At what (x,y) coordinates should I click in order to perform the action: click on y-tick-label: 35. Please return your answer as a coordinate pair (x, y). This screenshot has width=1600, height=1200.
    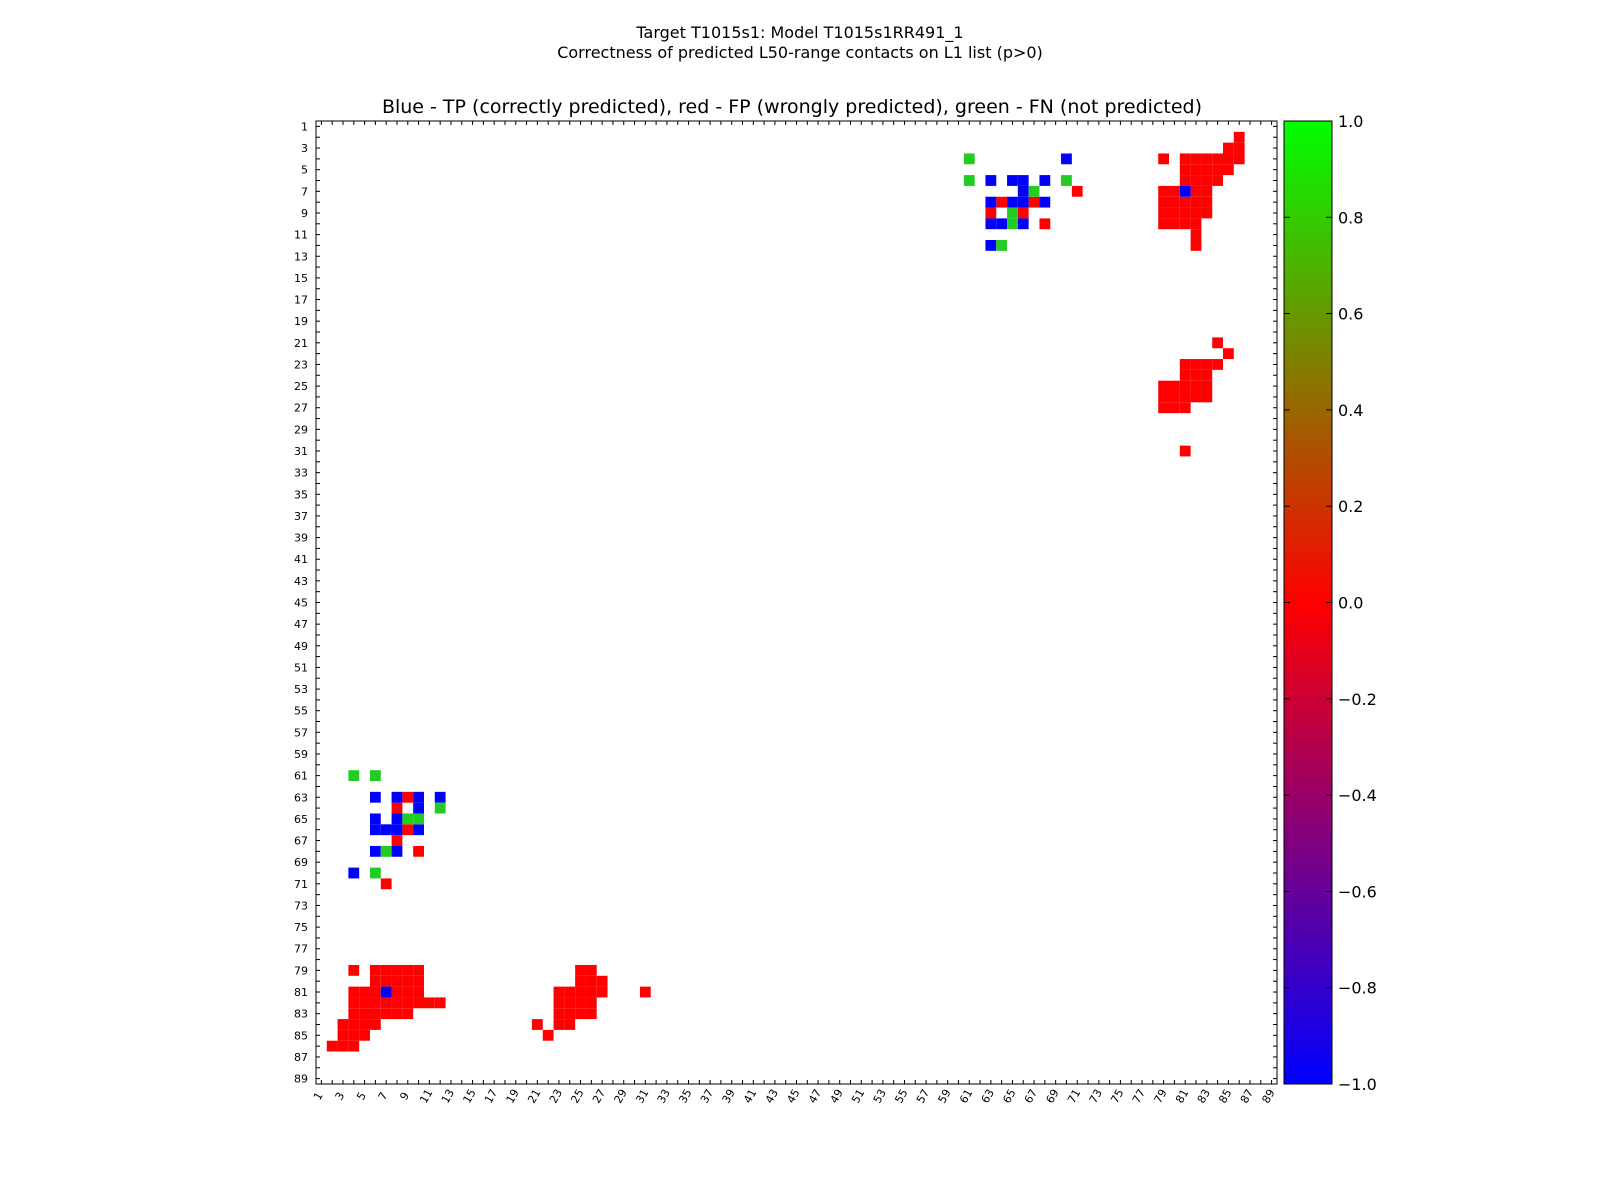
    Looking at the image, I should click on (301, 494).